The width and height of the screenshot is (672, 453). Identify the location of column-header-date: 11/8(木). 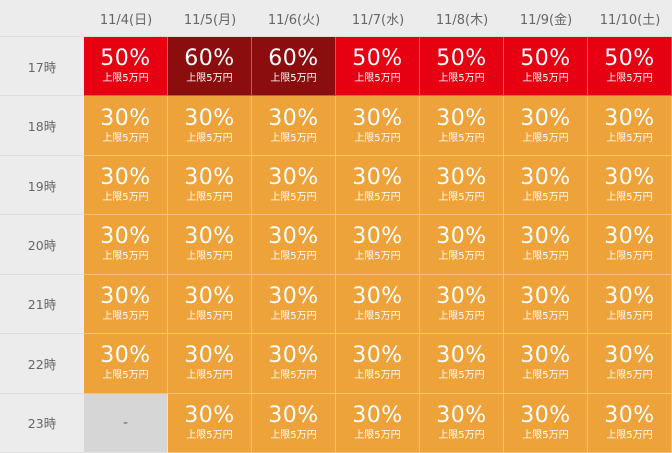
(462, 18).